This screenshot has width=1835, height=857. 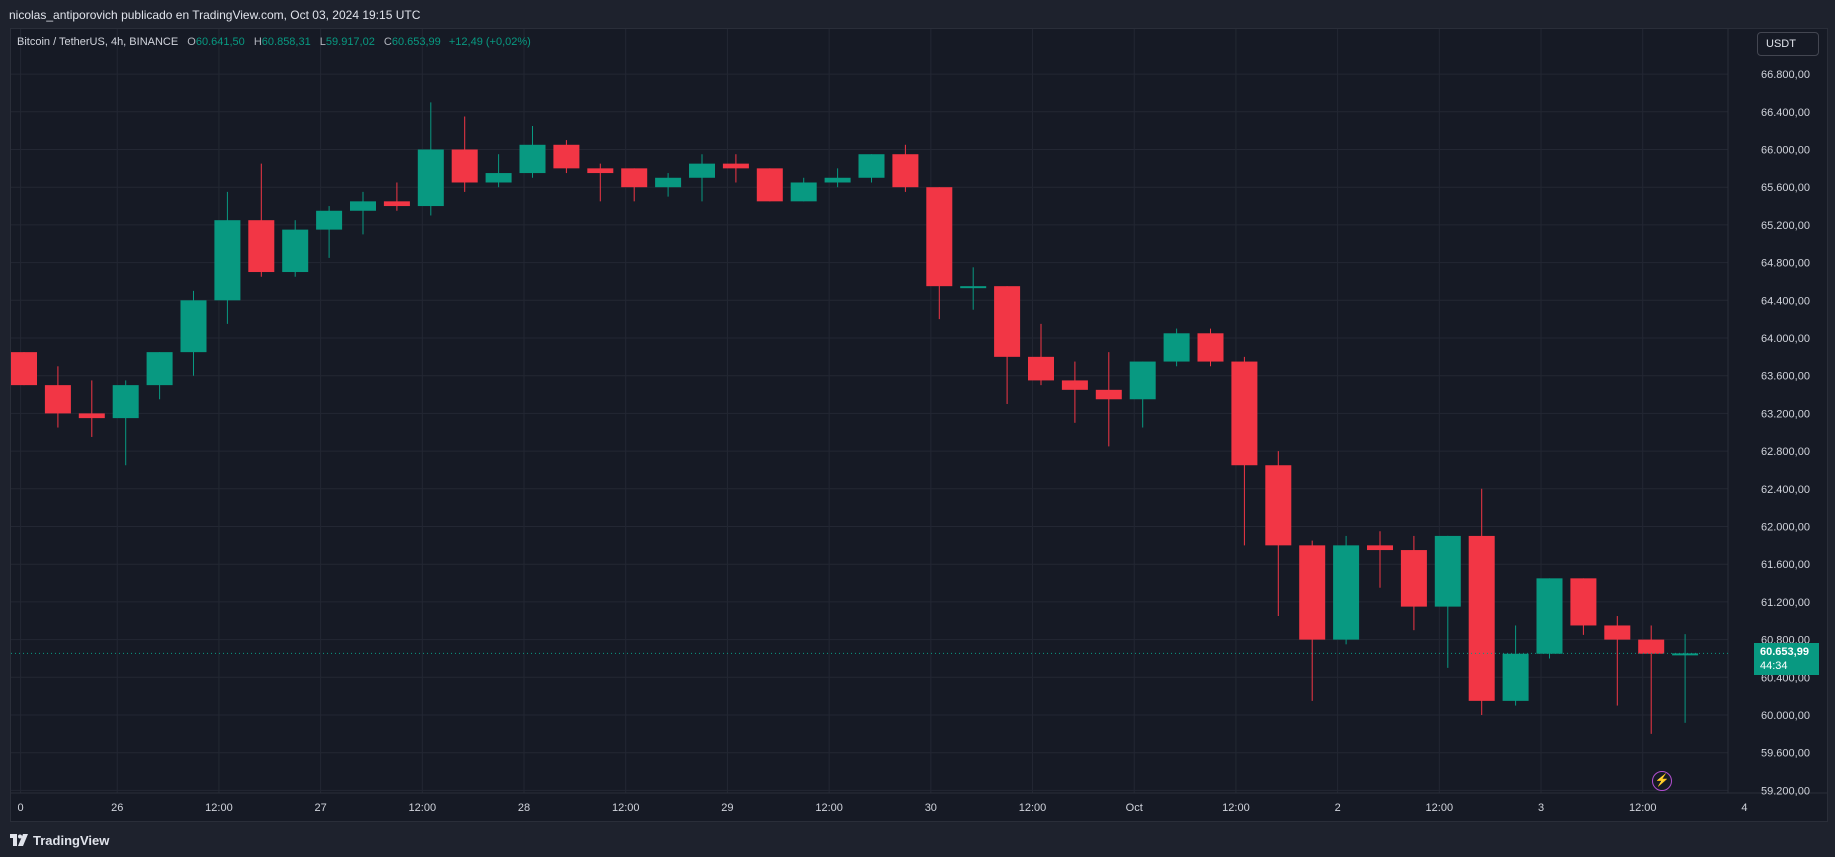 I want to click on flash-icon: ⚡, so click(x=1662, y=781).